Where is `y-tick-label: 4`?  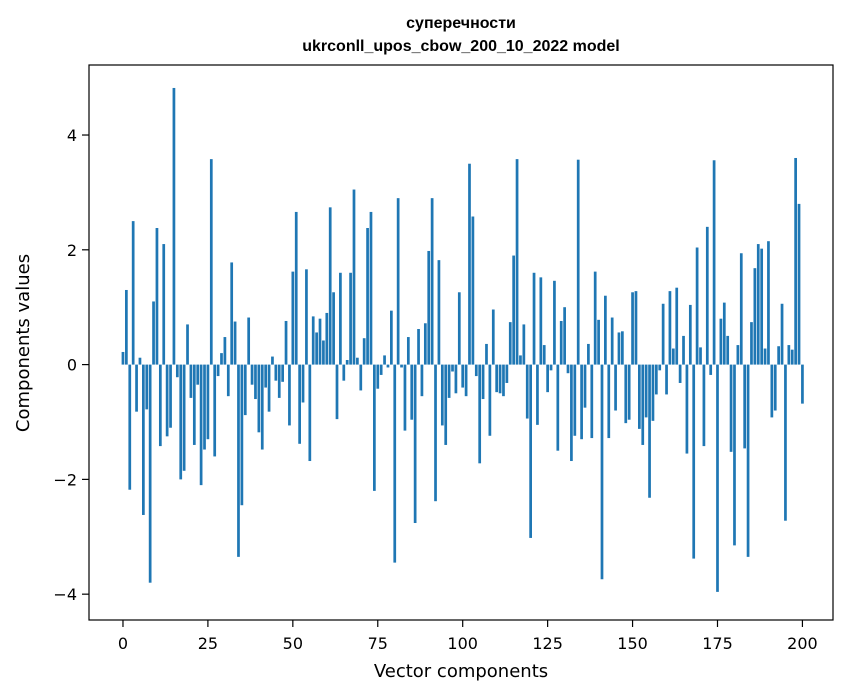 y-tick-label: 4 is located at coordinates (72, 135).